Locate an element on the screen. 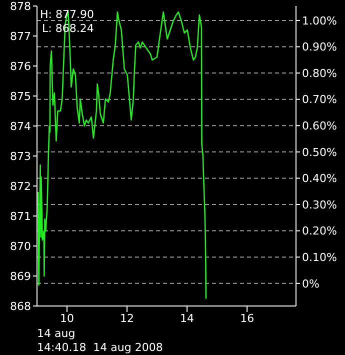 This screenshot has height=355, width=345. y-tick-label: 871 is located at coordinates (20, 216).